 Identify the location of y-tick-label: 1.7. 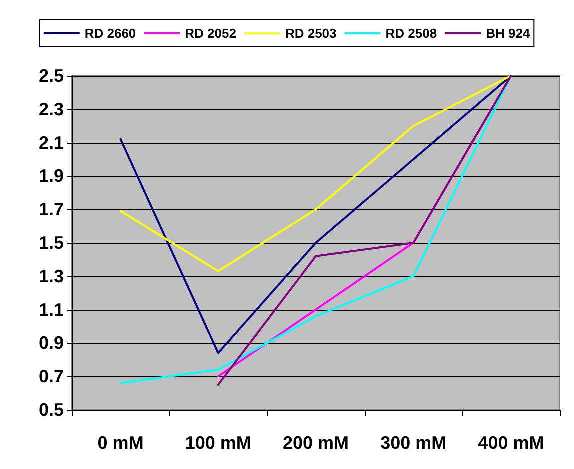
(51, 210).